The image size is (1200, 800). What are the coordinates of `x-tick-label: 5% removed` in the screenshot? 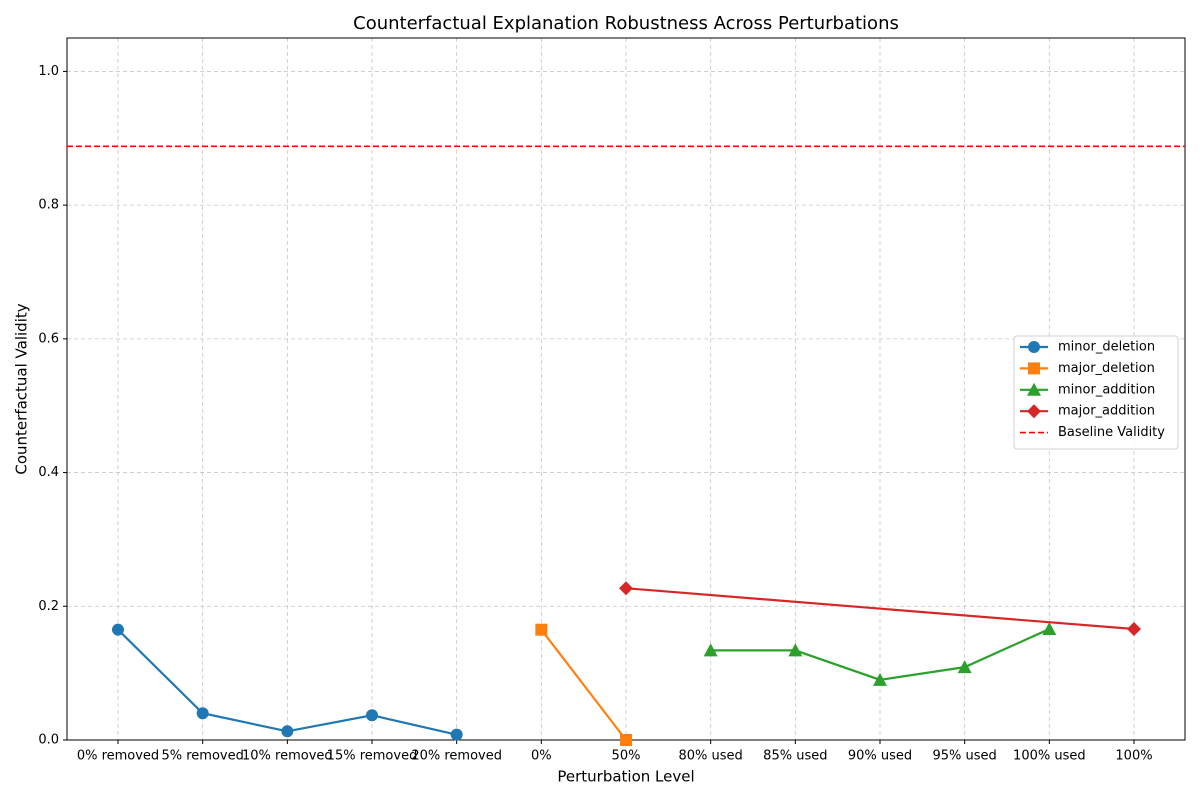 It's located at (202, 756).